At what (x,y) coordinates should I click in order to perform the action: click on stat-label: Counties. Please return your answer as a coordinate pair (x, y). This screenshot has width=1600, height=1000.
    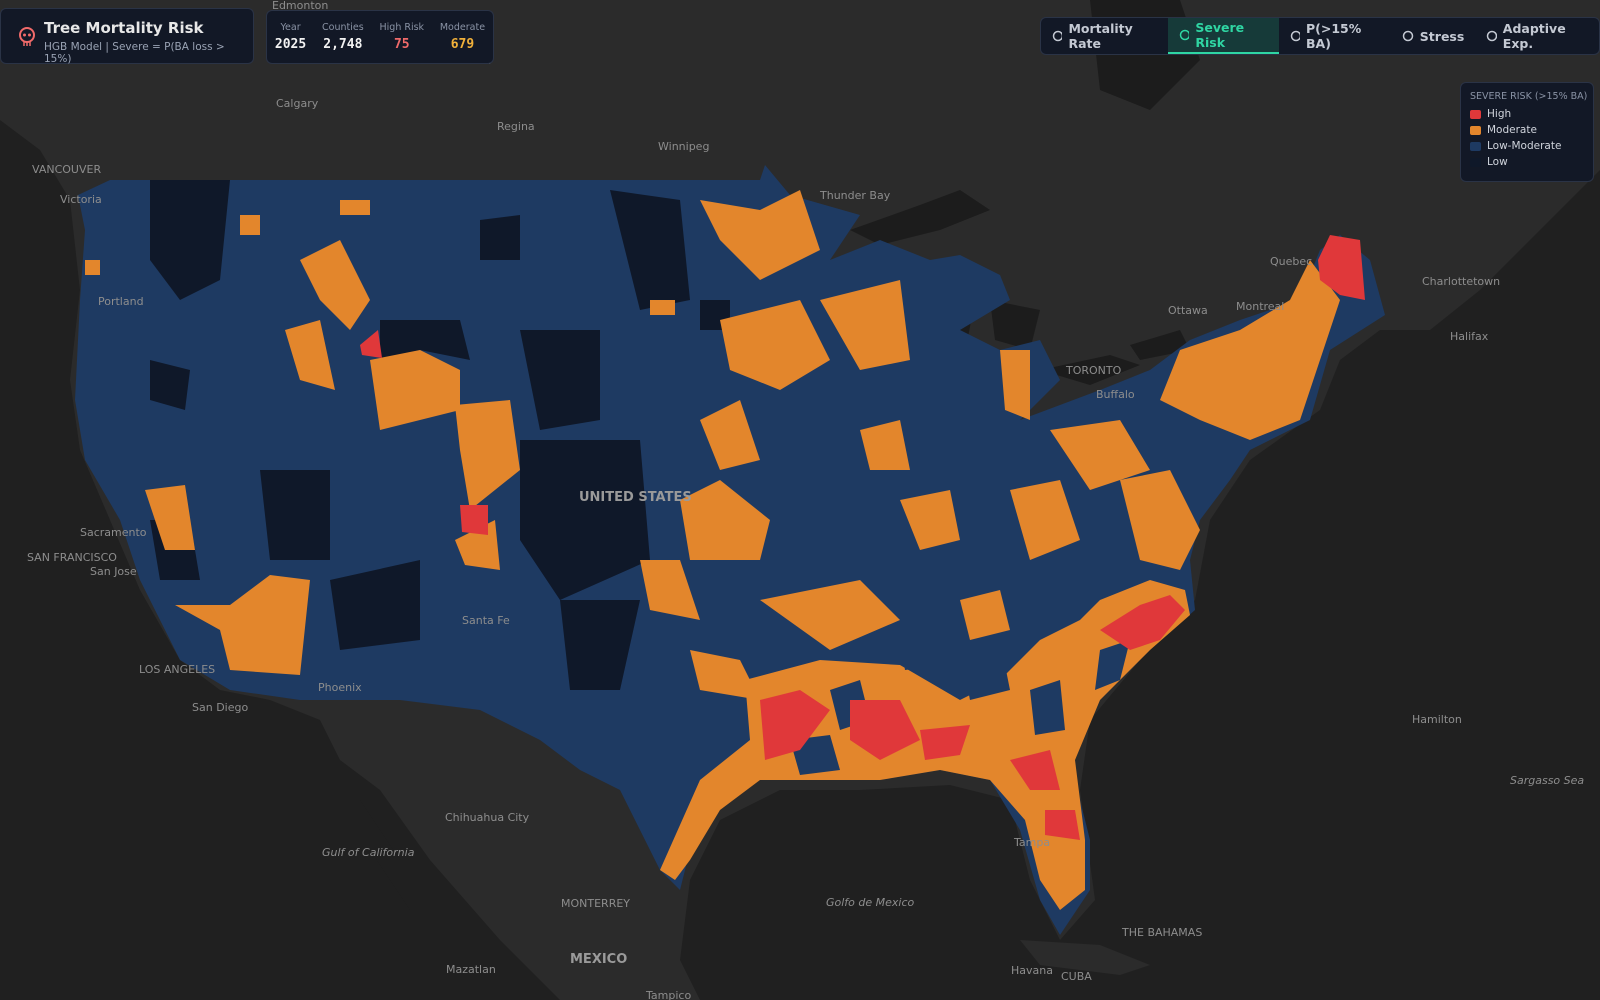
    Looking at the image, I should click on (343, 27).